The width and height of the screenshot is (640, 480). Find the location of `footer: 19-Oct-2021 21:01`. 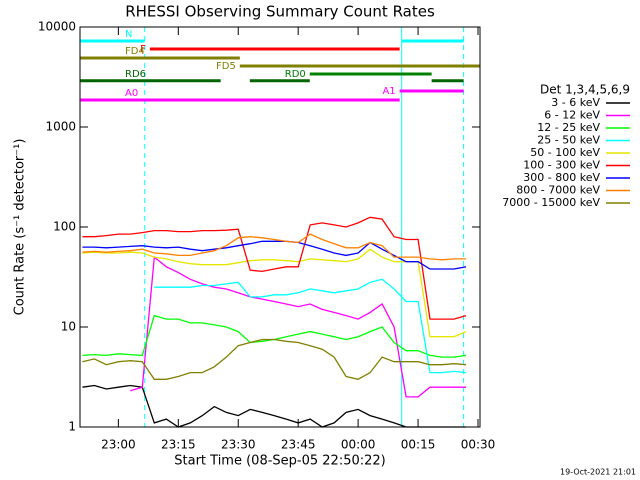

footer: 19-Oct-2021 21:01 is located at coordinates (598, 472).